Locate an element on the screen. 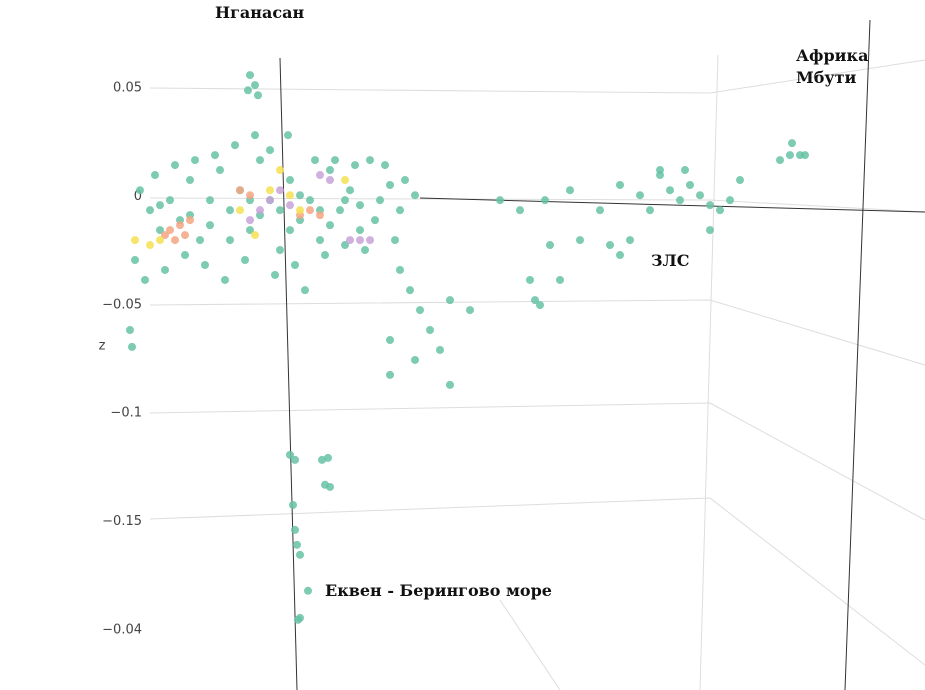 The height and width of the screenshot is (690, 925). z-tick-label: −0.05 is located at coordinates (122, 304).